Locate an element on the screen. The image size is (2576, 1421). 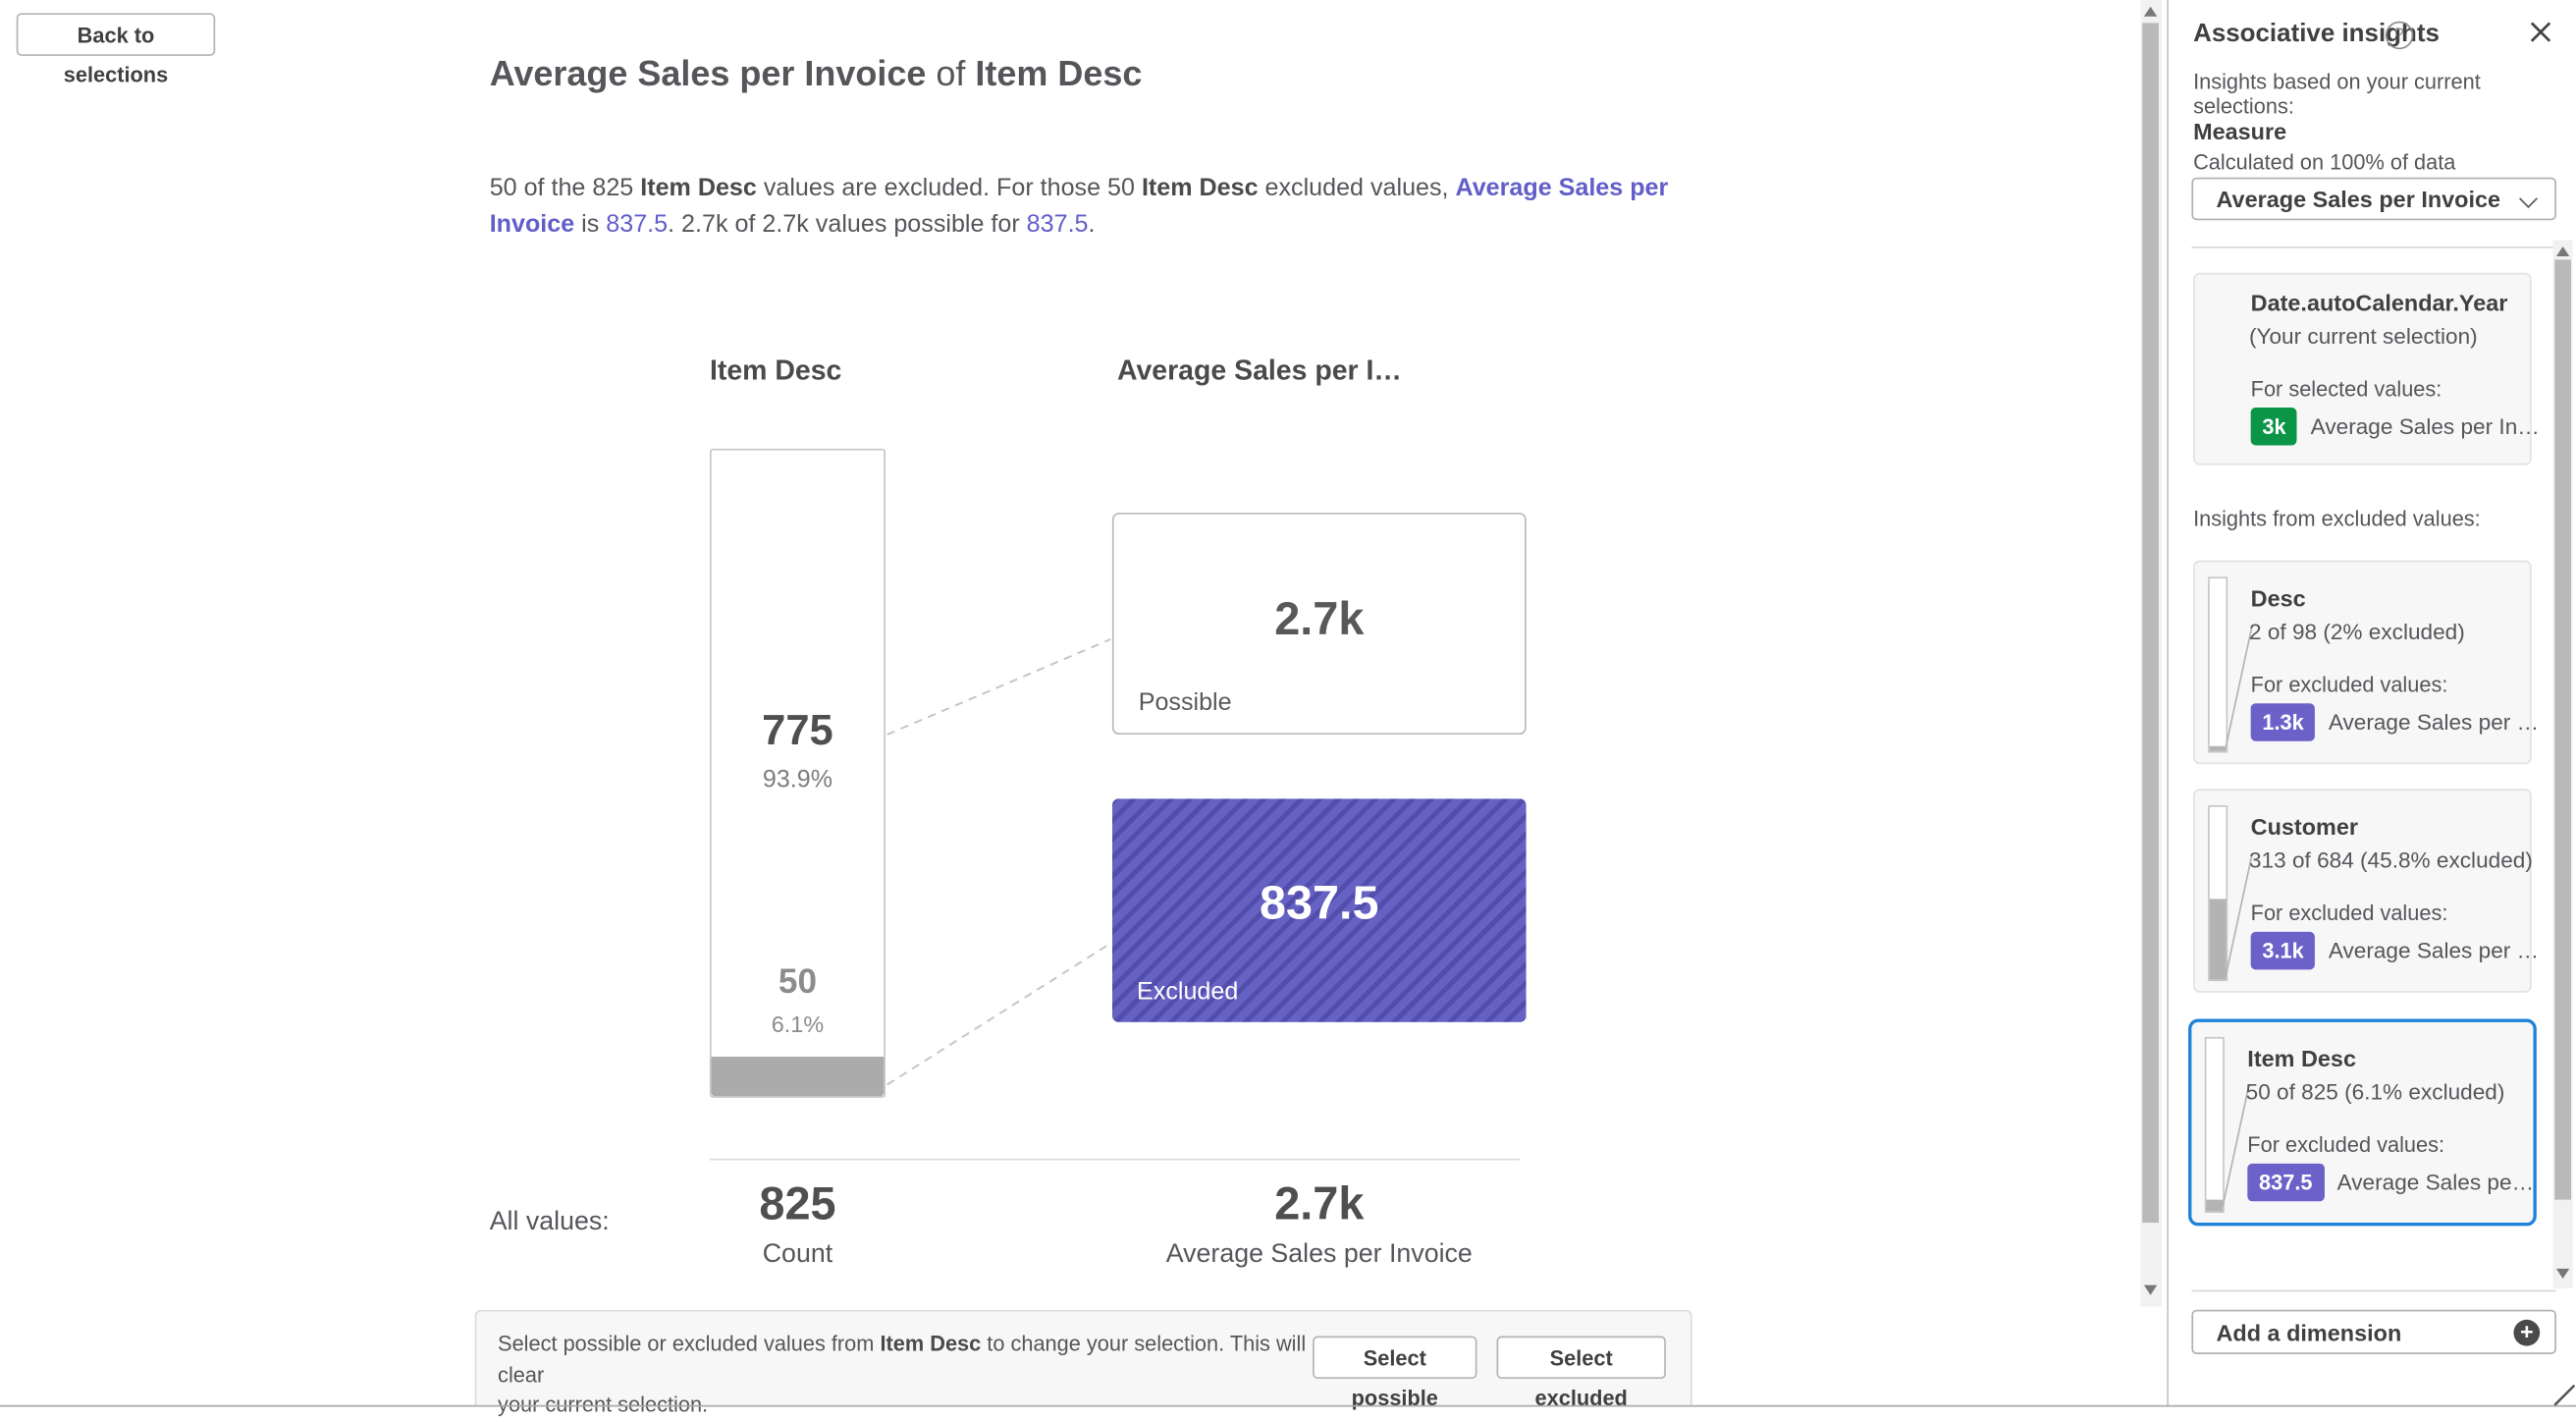
title-dimension: Item Desc is located at coordinates (1059, 74).